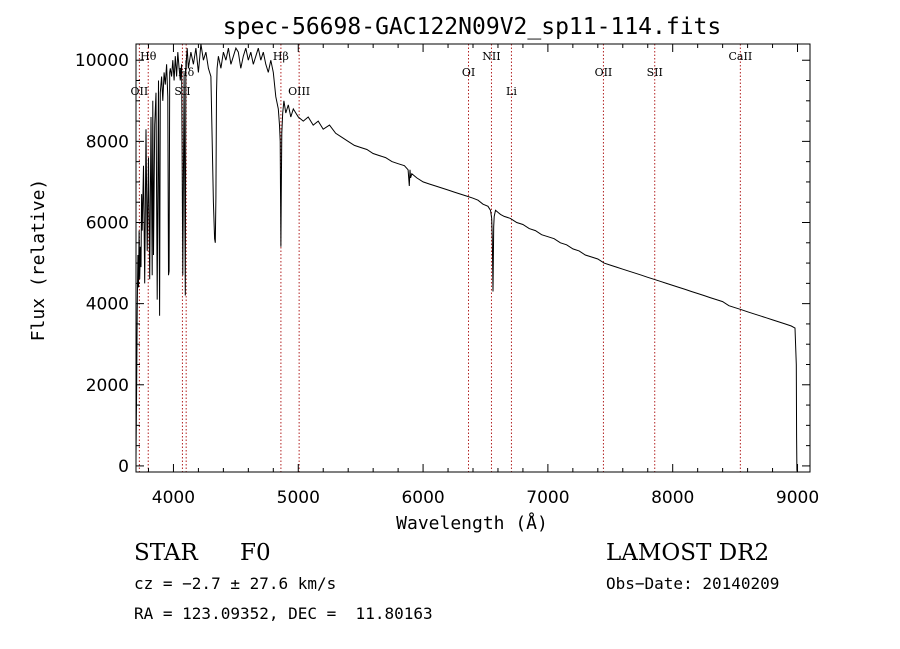 The width and height of the screenshot is (900, 649). I want to click on x-tick-label-9000: 9000, so click(797, 498).